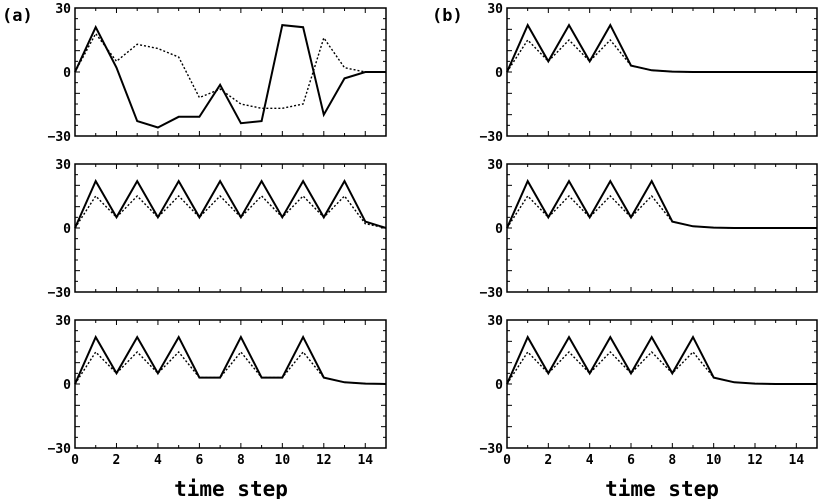 This screenshot has height=499, width=830. What do you see at coordinates (649, 73) in the screenshot?
I see `panel-b-1: 30 0 −30` at bounding box center [649, 73].